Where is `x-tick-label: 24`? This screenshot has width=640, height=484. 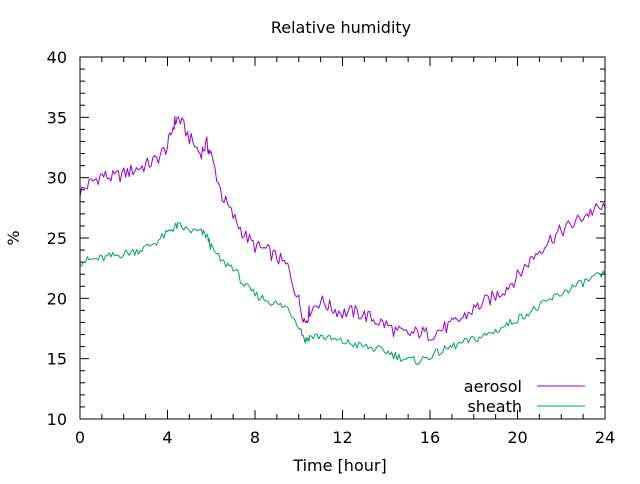
x-tick-label: 24 is located at coordinates (605, 437).